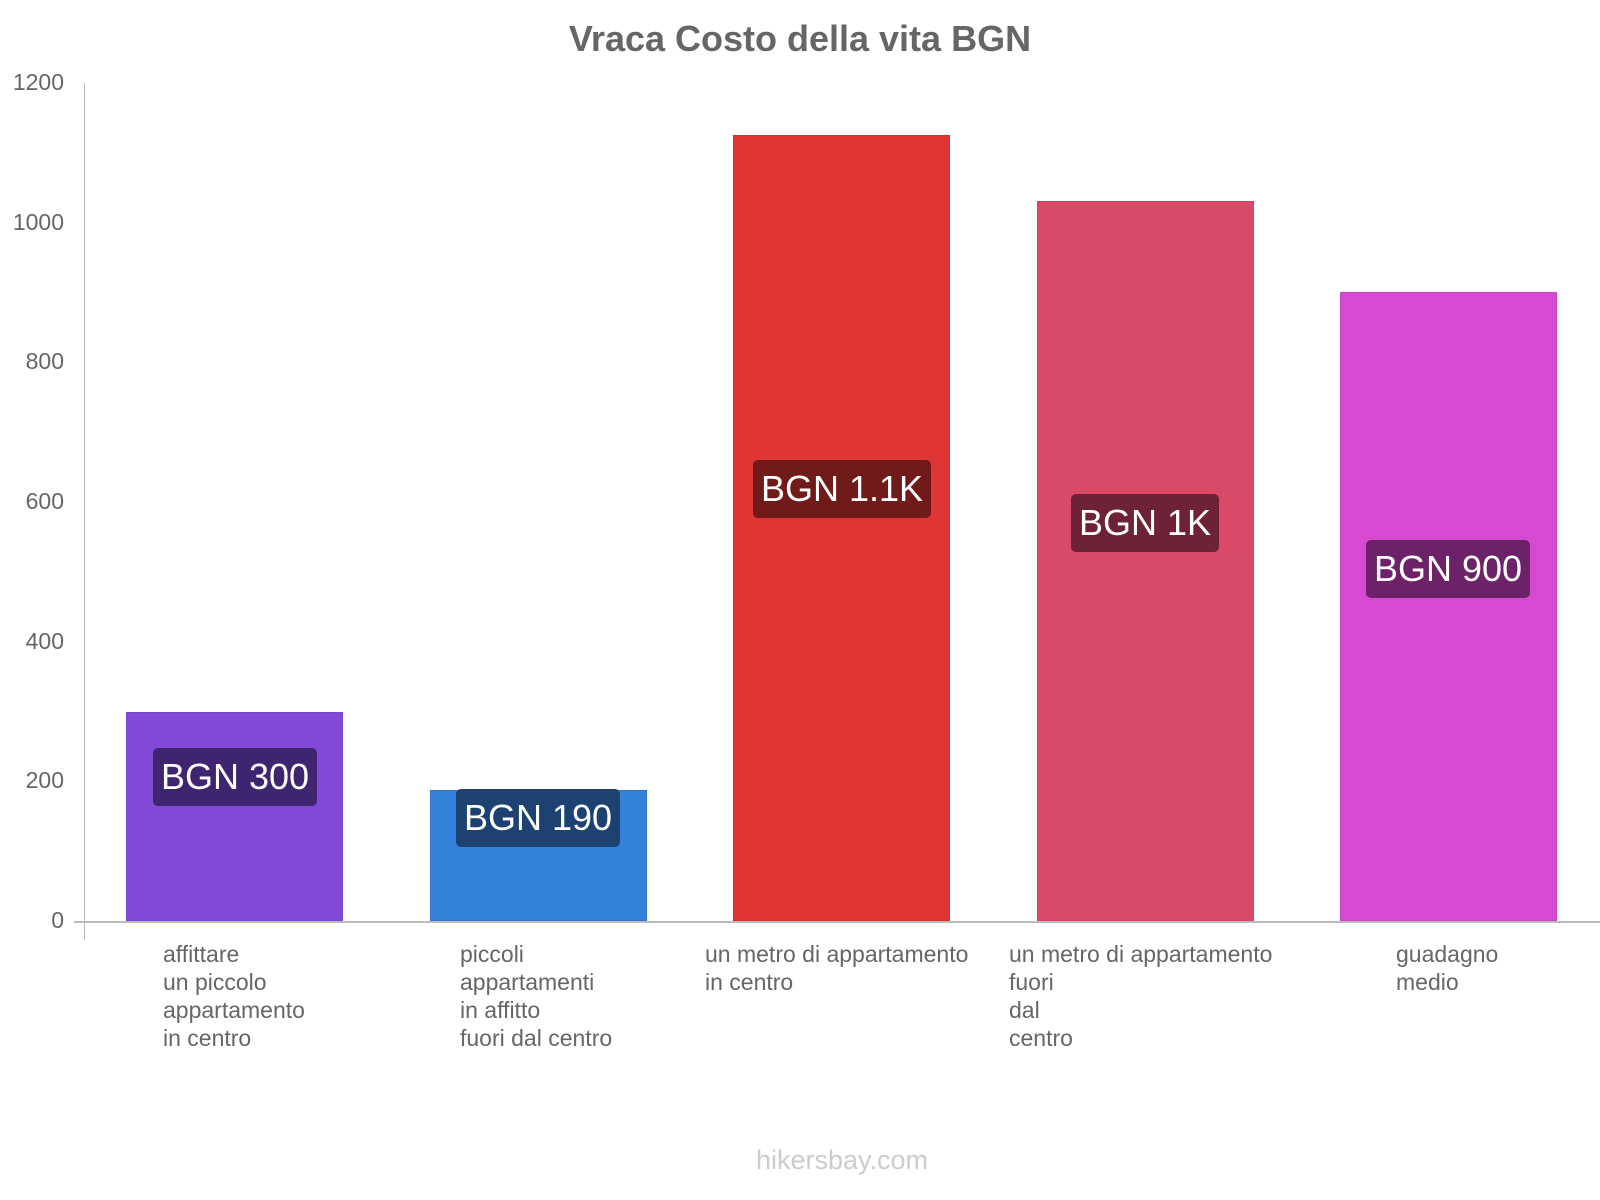 Image resolution: width=1600 pixels, height=1200 pixels. I want to click on x-axis-line, so click(837, 922).